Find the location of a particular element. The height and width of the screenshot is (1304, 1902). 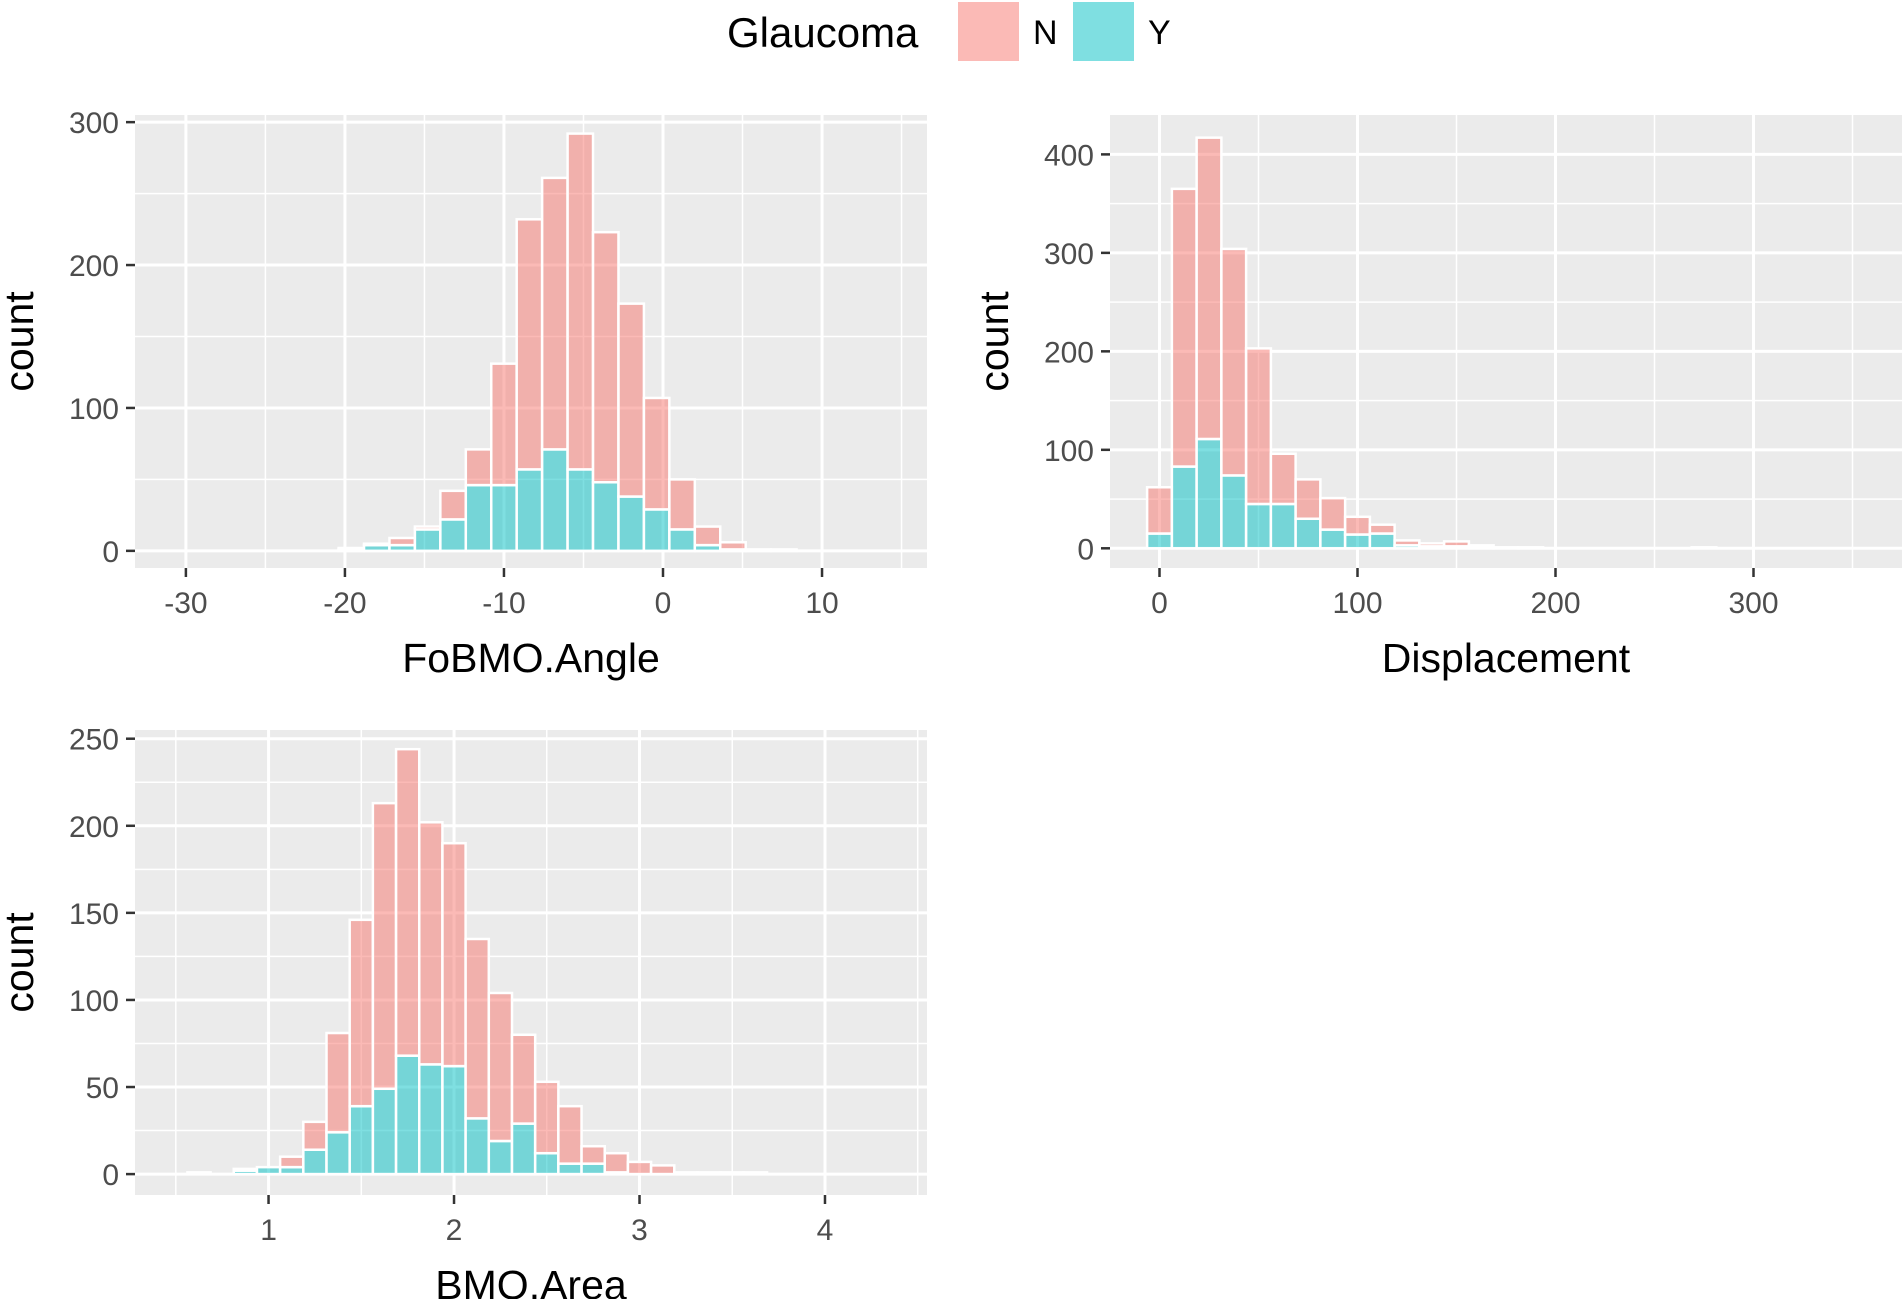

x-tick-label: 100 is located at coordinates (1357, 603).